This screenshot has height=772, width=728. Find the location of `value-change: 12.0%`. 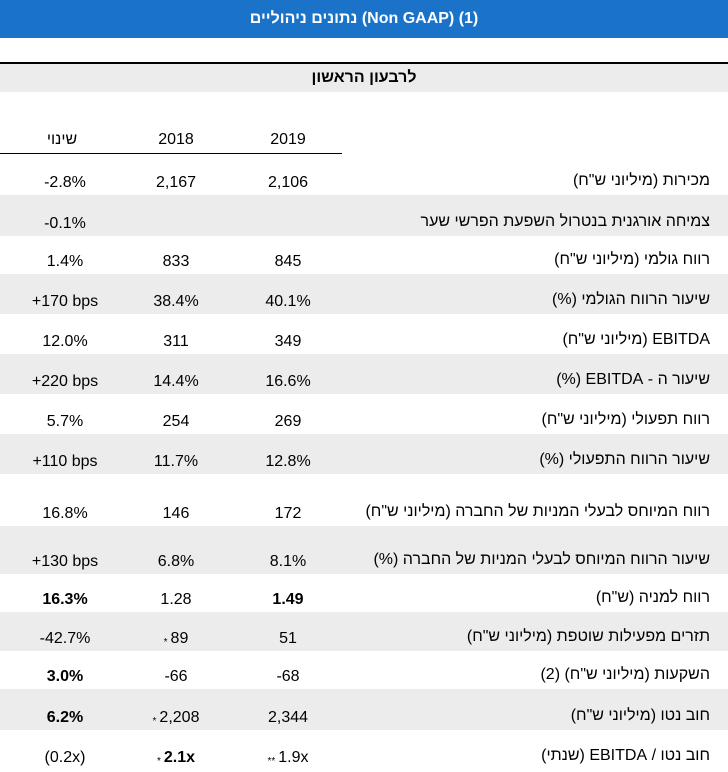

value-change: 12.0% is located at coordinates (65, 341).